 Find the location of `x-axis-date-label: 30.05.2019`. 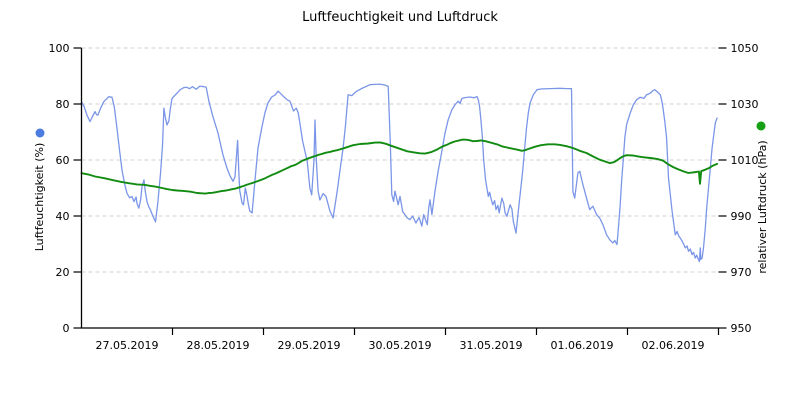

x-axis-date-label: 30.05.2019 is located at coordinates (400, 345).